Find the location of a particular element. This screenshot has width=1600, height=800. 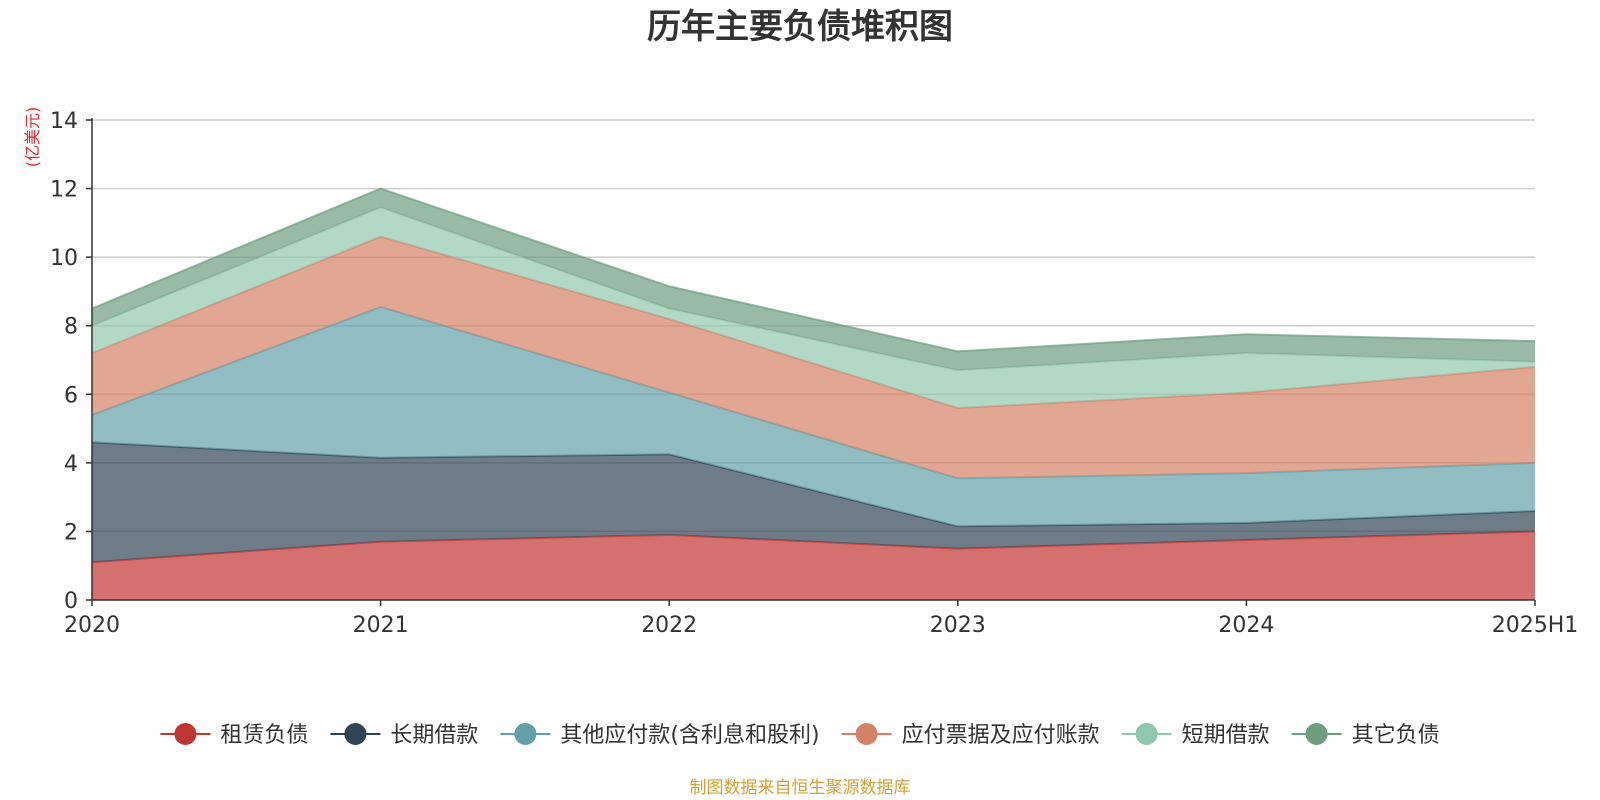

x-tick-label: 2022 is located at coordinates (669, 625).